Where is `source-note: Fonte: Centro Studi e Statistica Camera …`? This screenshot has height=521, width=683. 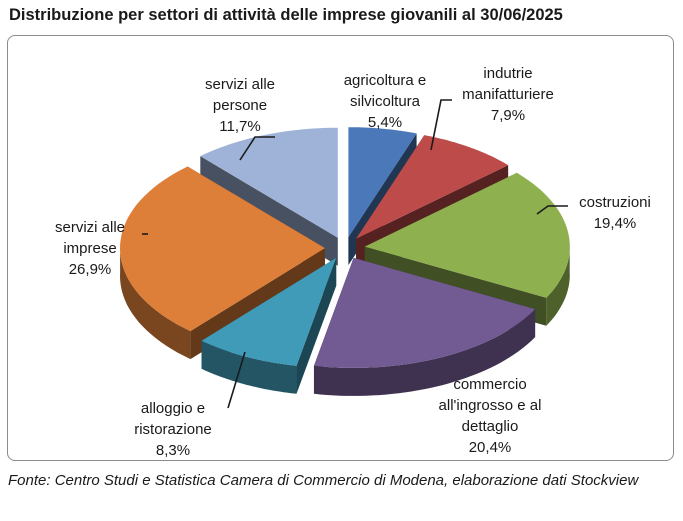
source-note: Fonte: Centro Studi e Statistica Camera … is located at coordinates (323, 480).